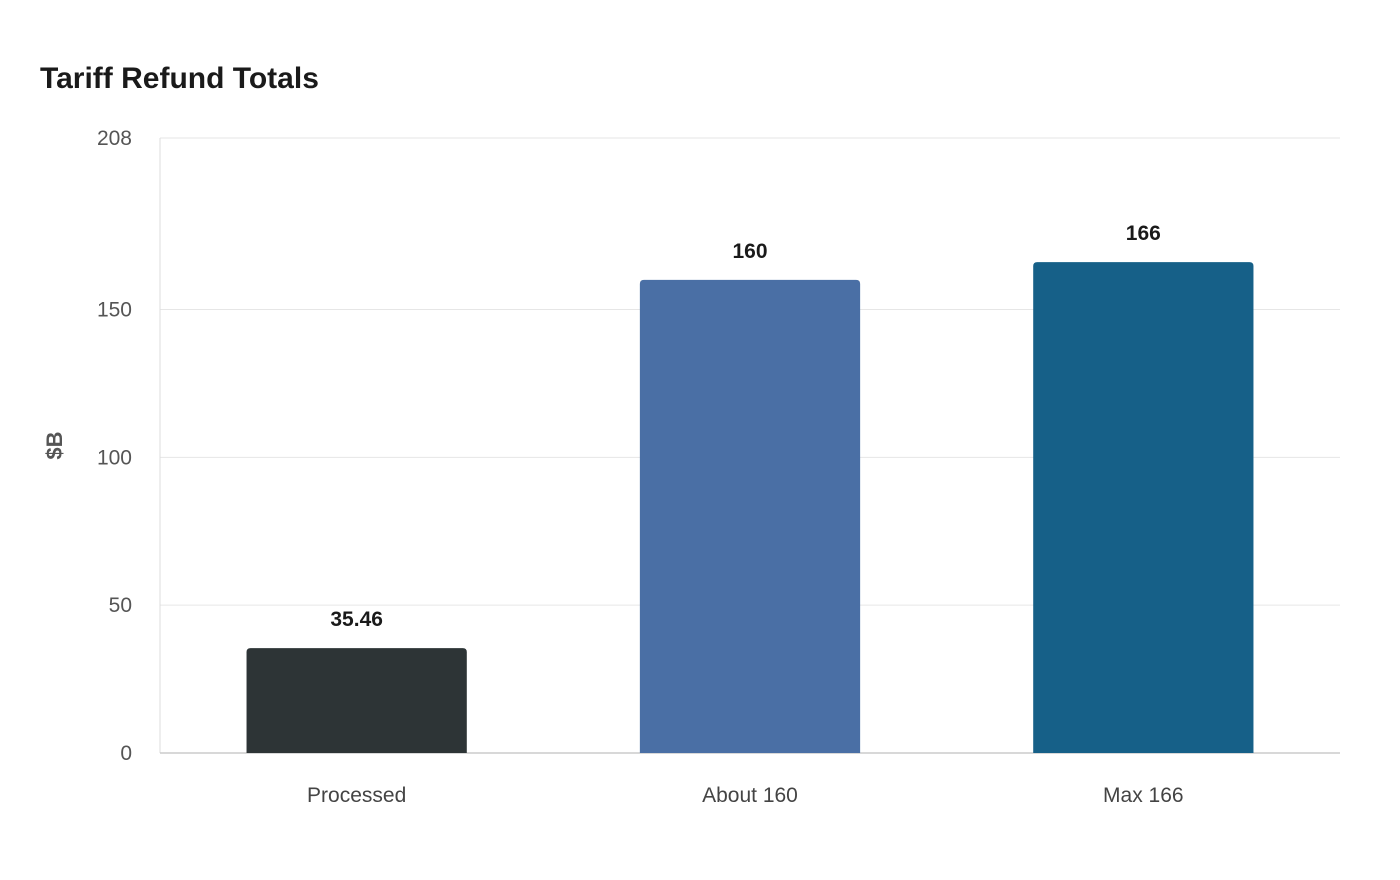 This screenshot has width=1400, height=880. What do you see at coordinates (1143, 233) in the screenshot?
I see `bar-value-label: 166` at bounding box center [1143, 233].